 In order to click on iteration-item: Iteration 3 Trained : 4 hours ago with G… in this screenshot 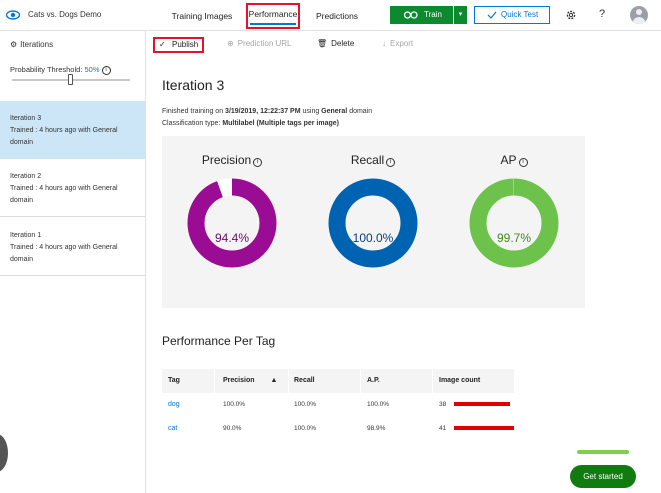, I will do `click(73, 130)`.